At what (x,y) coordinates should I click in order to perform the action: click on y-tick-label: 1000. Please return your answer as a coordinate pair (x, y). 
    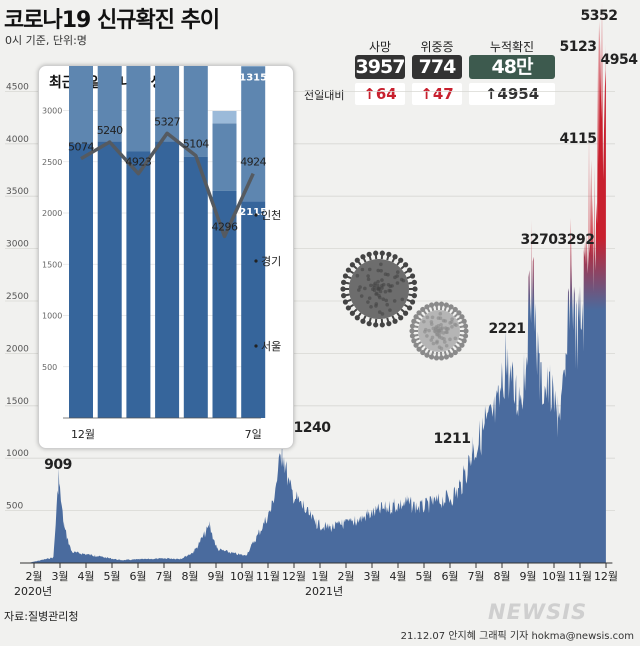
    Looking at the image, I should click on (17, 454).